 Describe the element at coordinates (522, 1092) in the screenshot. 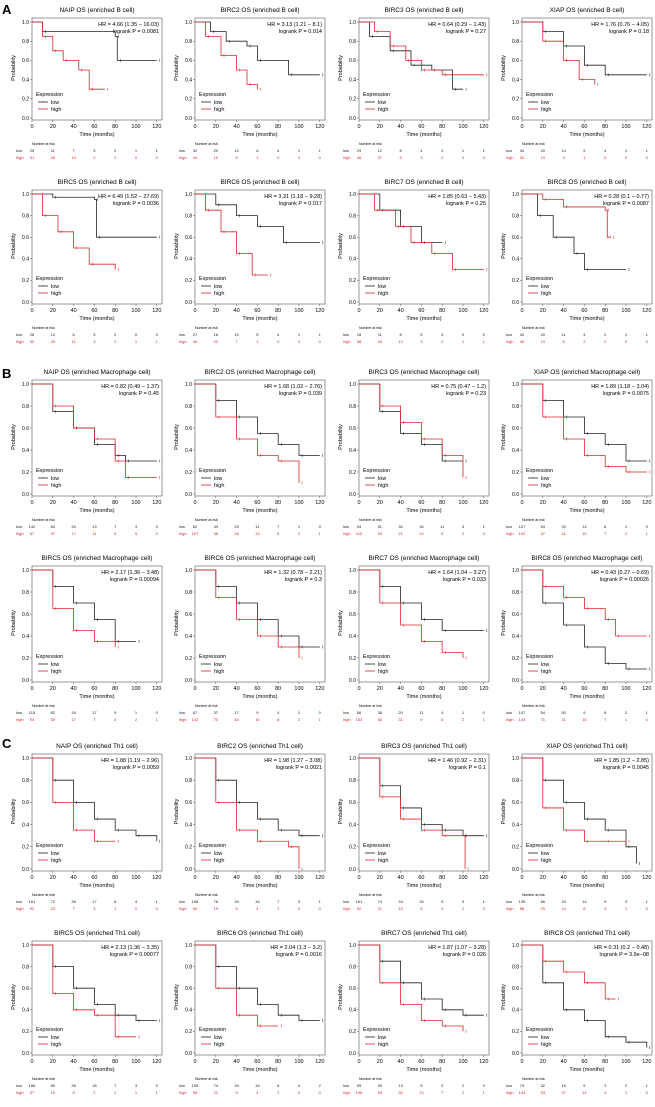

I see `risk-value-high: 144` at that location.